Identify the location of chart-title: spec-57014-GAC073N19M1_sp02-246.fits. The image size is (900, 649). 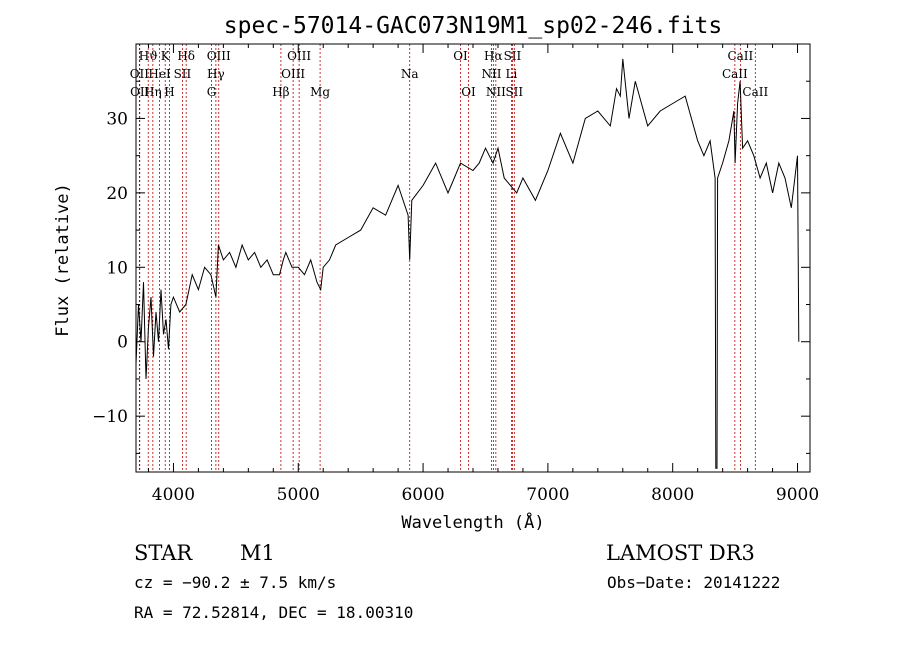
(473, 26).